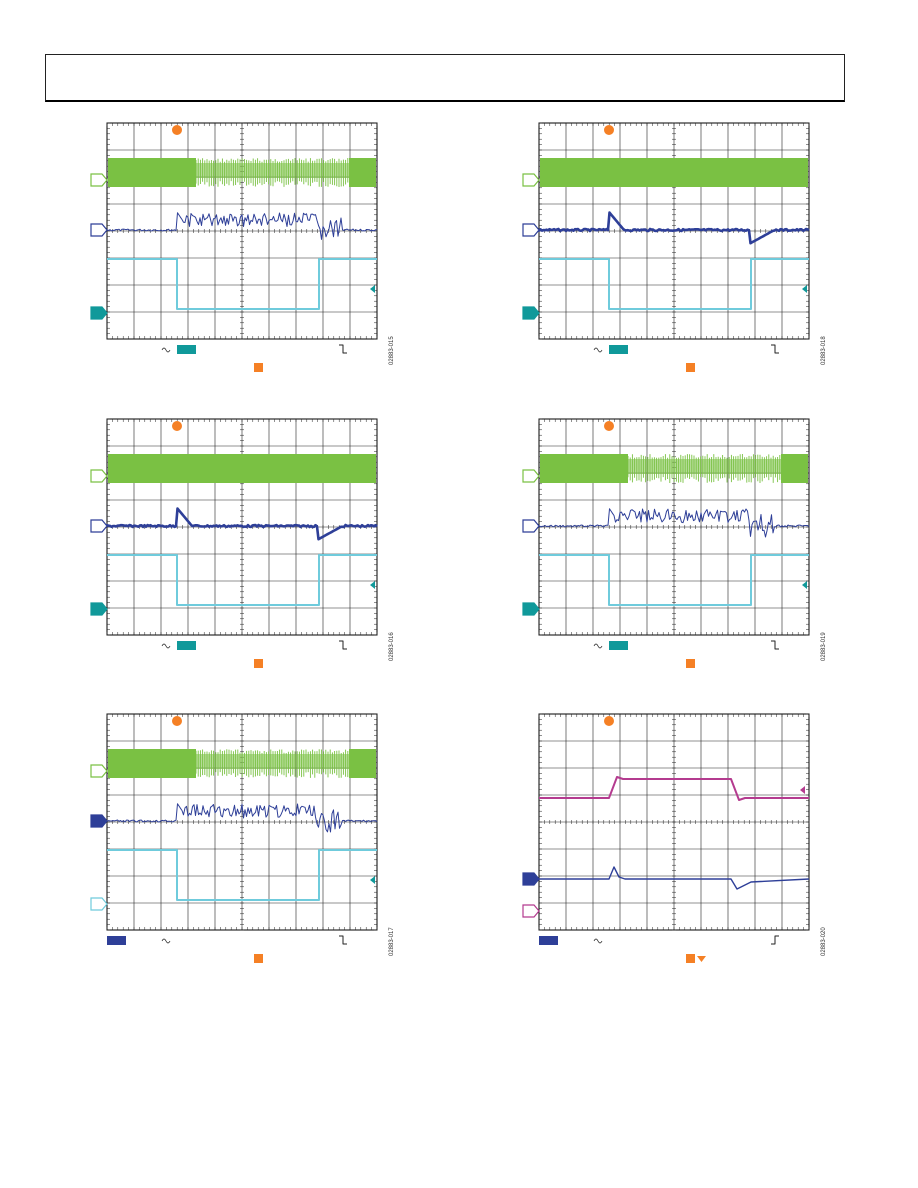  What do you see at coordinates (674, 247) in the screenshot?
I see `scope-fig-018: 02883-018` at bounding box center [674, 247].